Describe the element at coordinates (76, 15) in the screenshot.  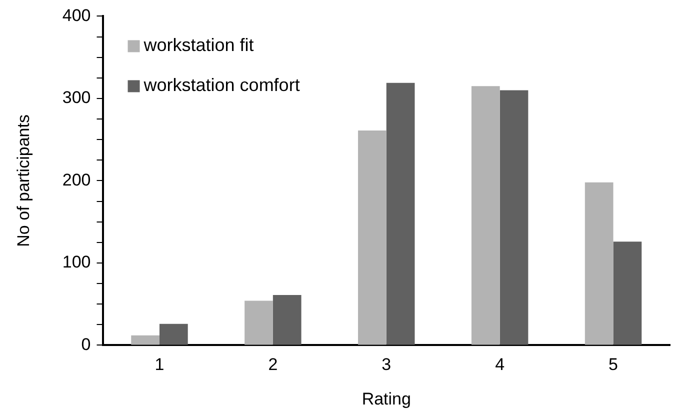
I see `y-tick-label: 400` at that location.